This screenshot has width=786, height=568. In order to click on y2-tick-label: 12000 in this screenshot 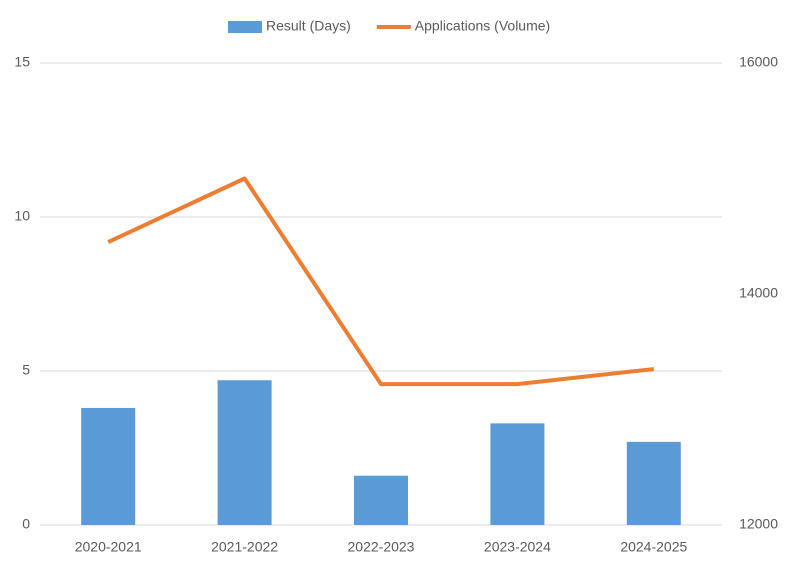, I will do `click(758, 524)`.